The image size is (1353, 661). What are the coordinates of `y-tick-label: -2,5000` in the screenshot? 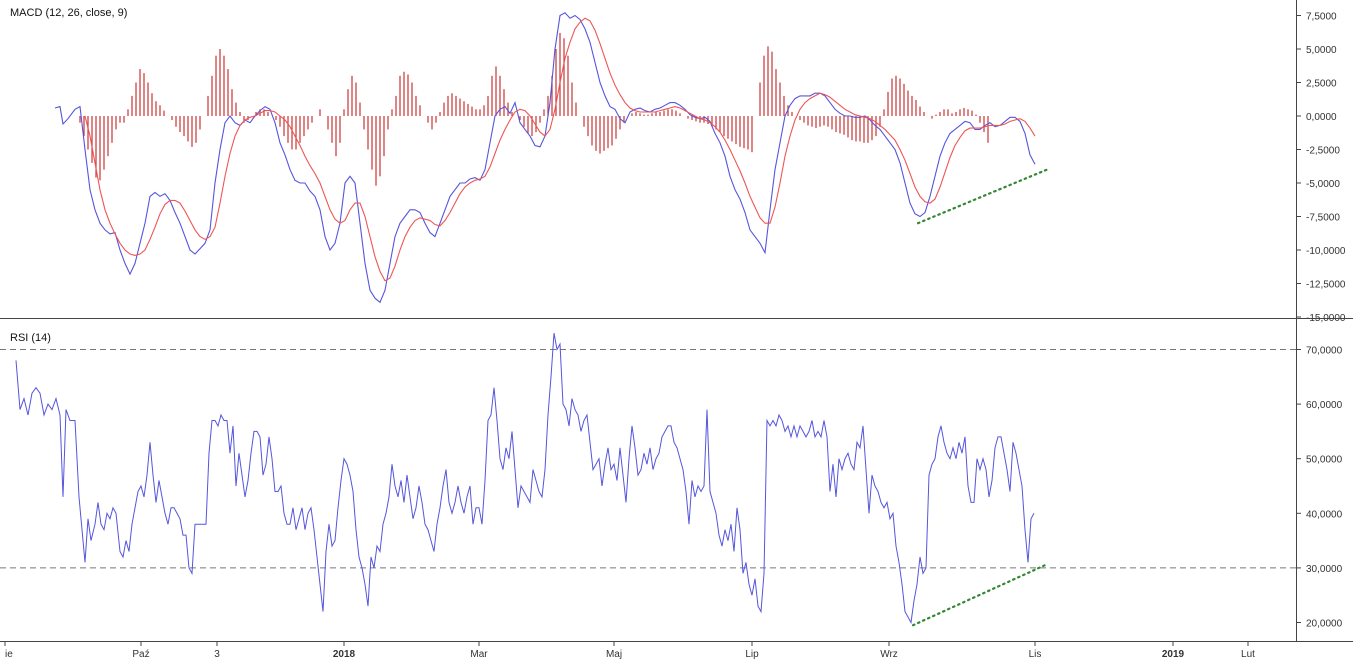 It's located at (1323, 151).